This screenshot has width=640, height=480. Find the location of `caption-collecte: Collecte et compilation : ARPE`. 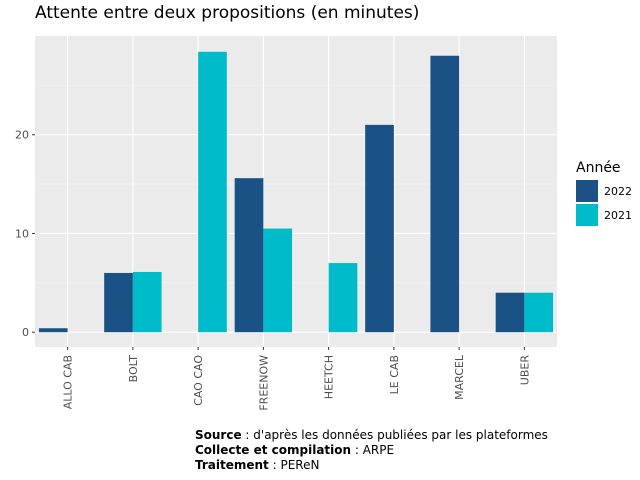

caption-collecte: Collecte et compilation : ARPE is located at coordinates (295, 450).